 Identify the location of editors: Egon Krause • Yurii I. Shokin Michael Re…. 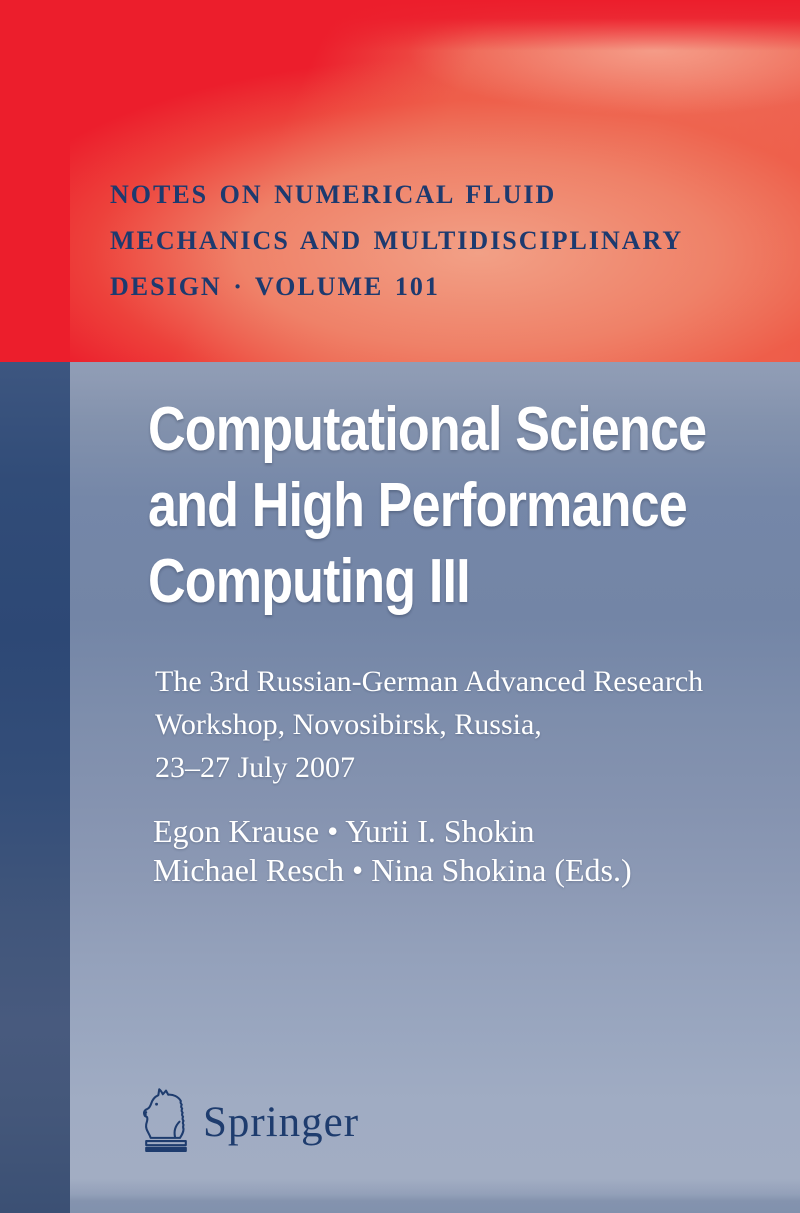
(392, 851).